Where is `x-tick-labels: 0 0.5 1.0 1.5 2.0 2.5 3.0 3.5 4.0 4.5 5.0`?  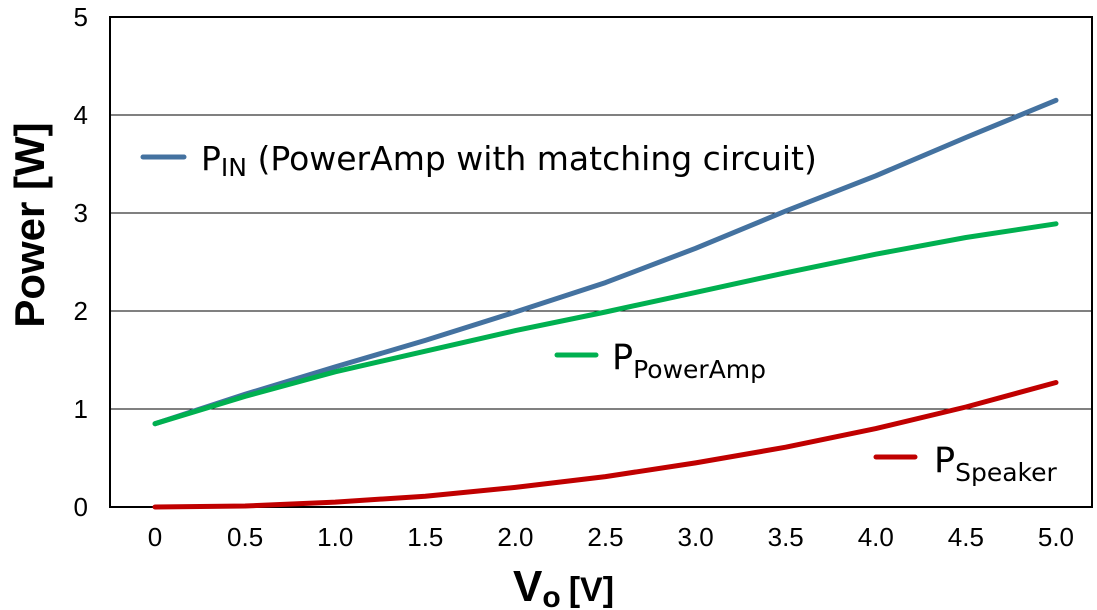 x-tick-labels: 0 0.5 1.0 1.5 2.0 2.5 3.0 3.5 4.0 4.5 5.0 is located at coordinates (611, 537).